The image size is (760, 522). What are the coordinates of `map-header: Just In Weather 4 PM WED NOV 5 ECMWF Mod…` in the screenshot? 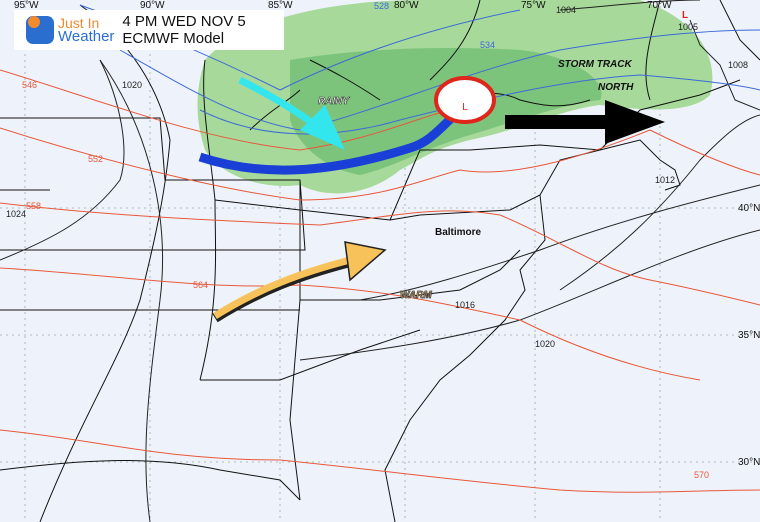 It's located at (149, 30).